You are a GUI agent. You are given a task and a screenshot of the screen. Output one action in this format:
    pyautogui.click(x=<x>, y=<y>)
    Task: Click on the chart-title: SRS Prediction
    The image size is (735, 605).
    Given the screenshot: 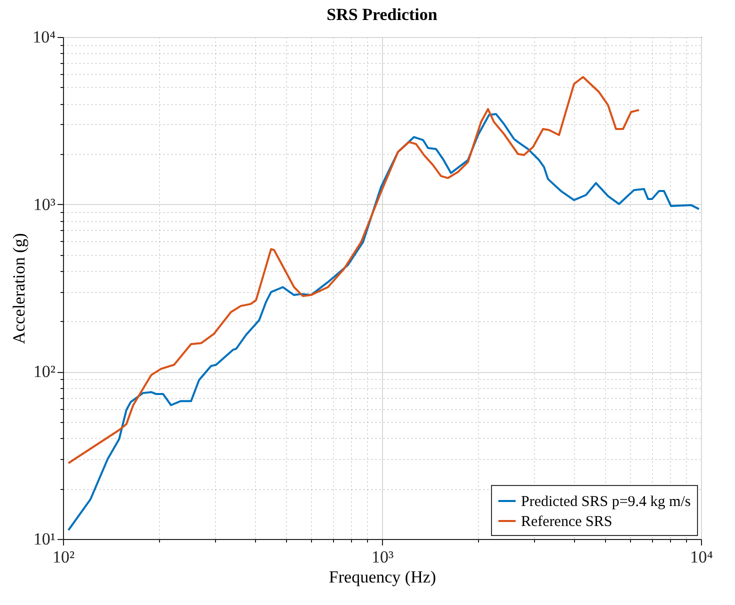 What is the action you would take?
    pyautogui.click(x=382, y=14)
    